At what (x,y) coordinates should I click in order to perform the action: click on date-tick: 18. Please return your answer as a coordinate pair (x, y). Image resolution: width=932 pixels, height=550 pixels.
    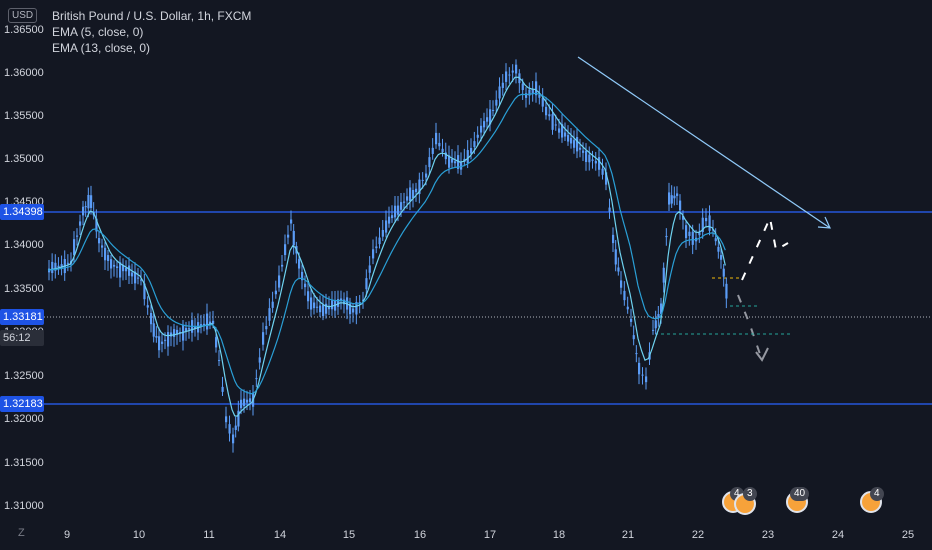
    Looking at the image, I should click on (559, 535).